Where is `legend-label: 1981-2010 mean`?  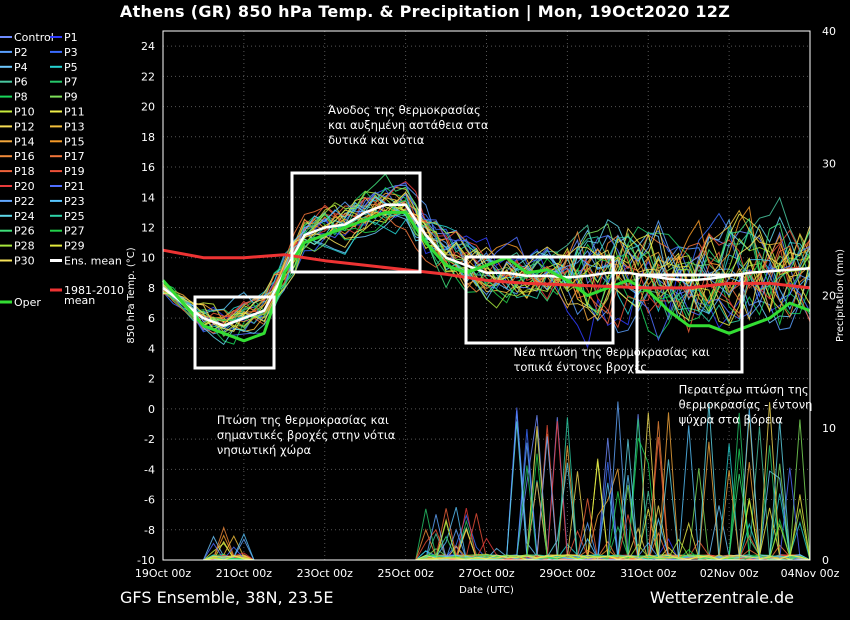 legend-label: 1981-2010 mean is located at coordinates (94, 295).